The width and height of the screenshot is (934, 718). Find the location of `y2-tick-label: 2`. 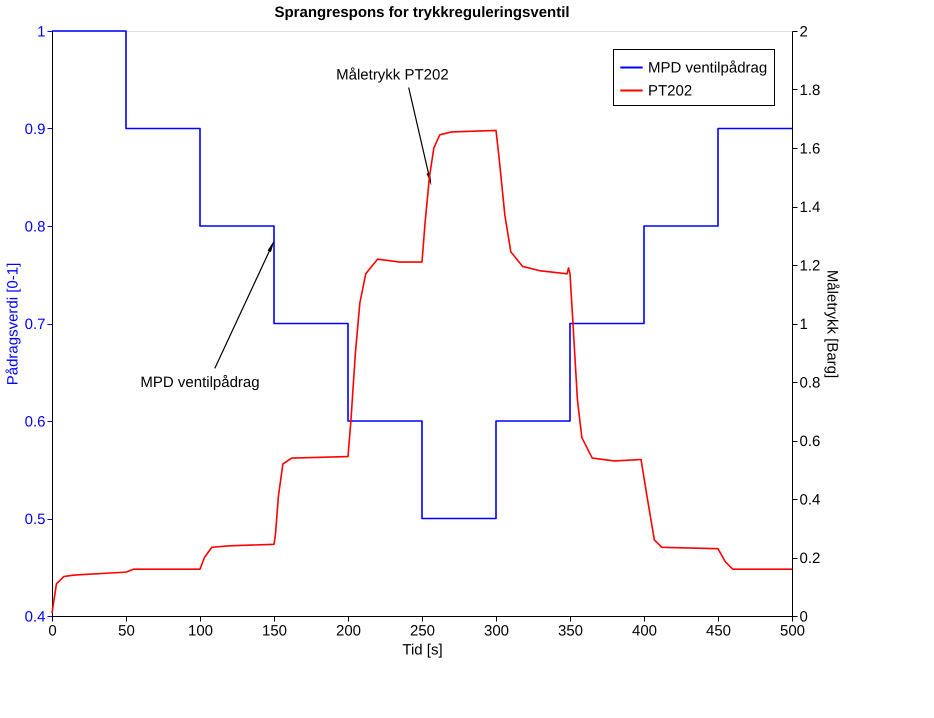

y2-tick-label: 2 is located at coordinates (804, 32).